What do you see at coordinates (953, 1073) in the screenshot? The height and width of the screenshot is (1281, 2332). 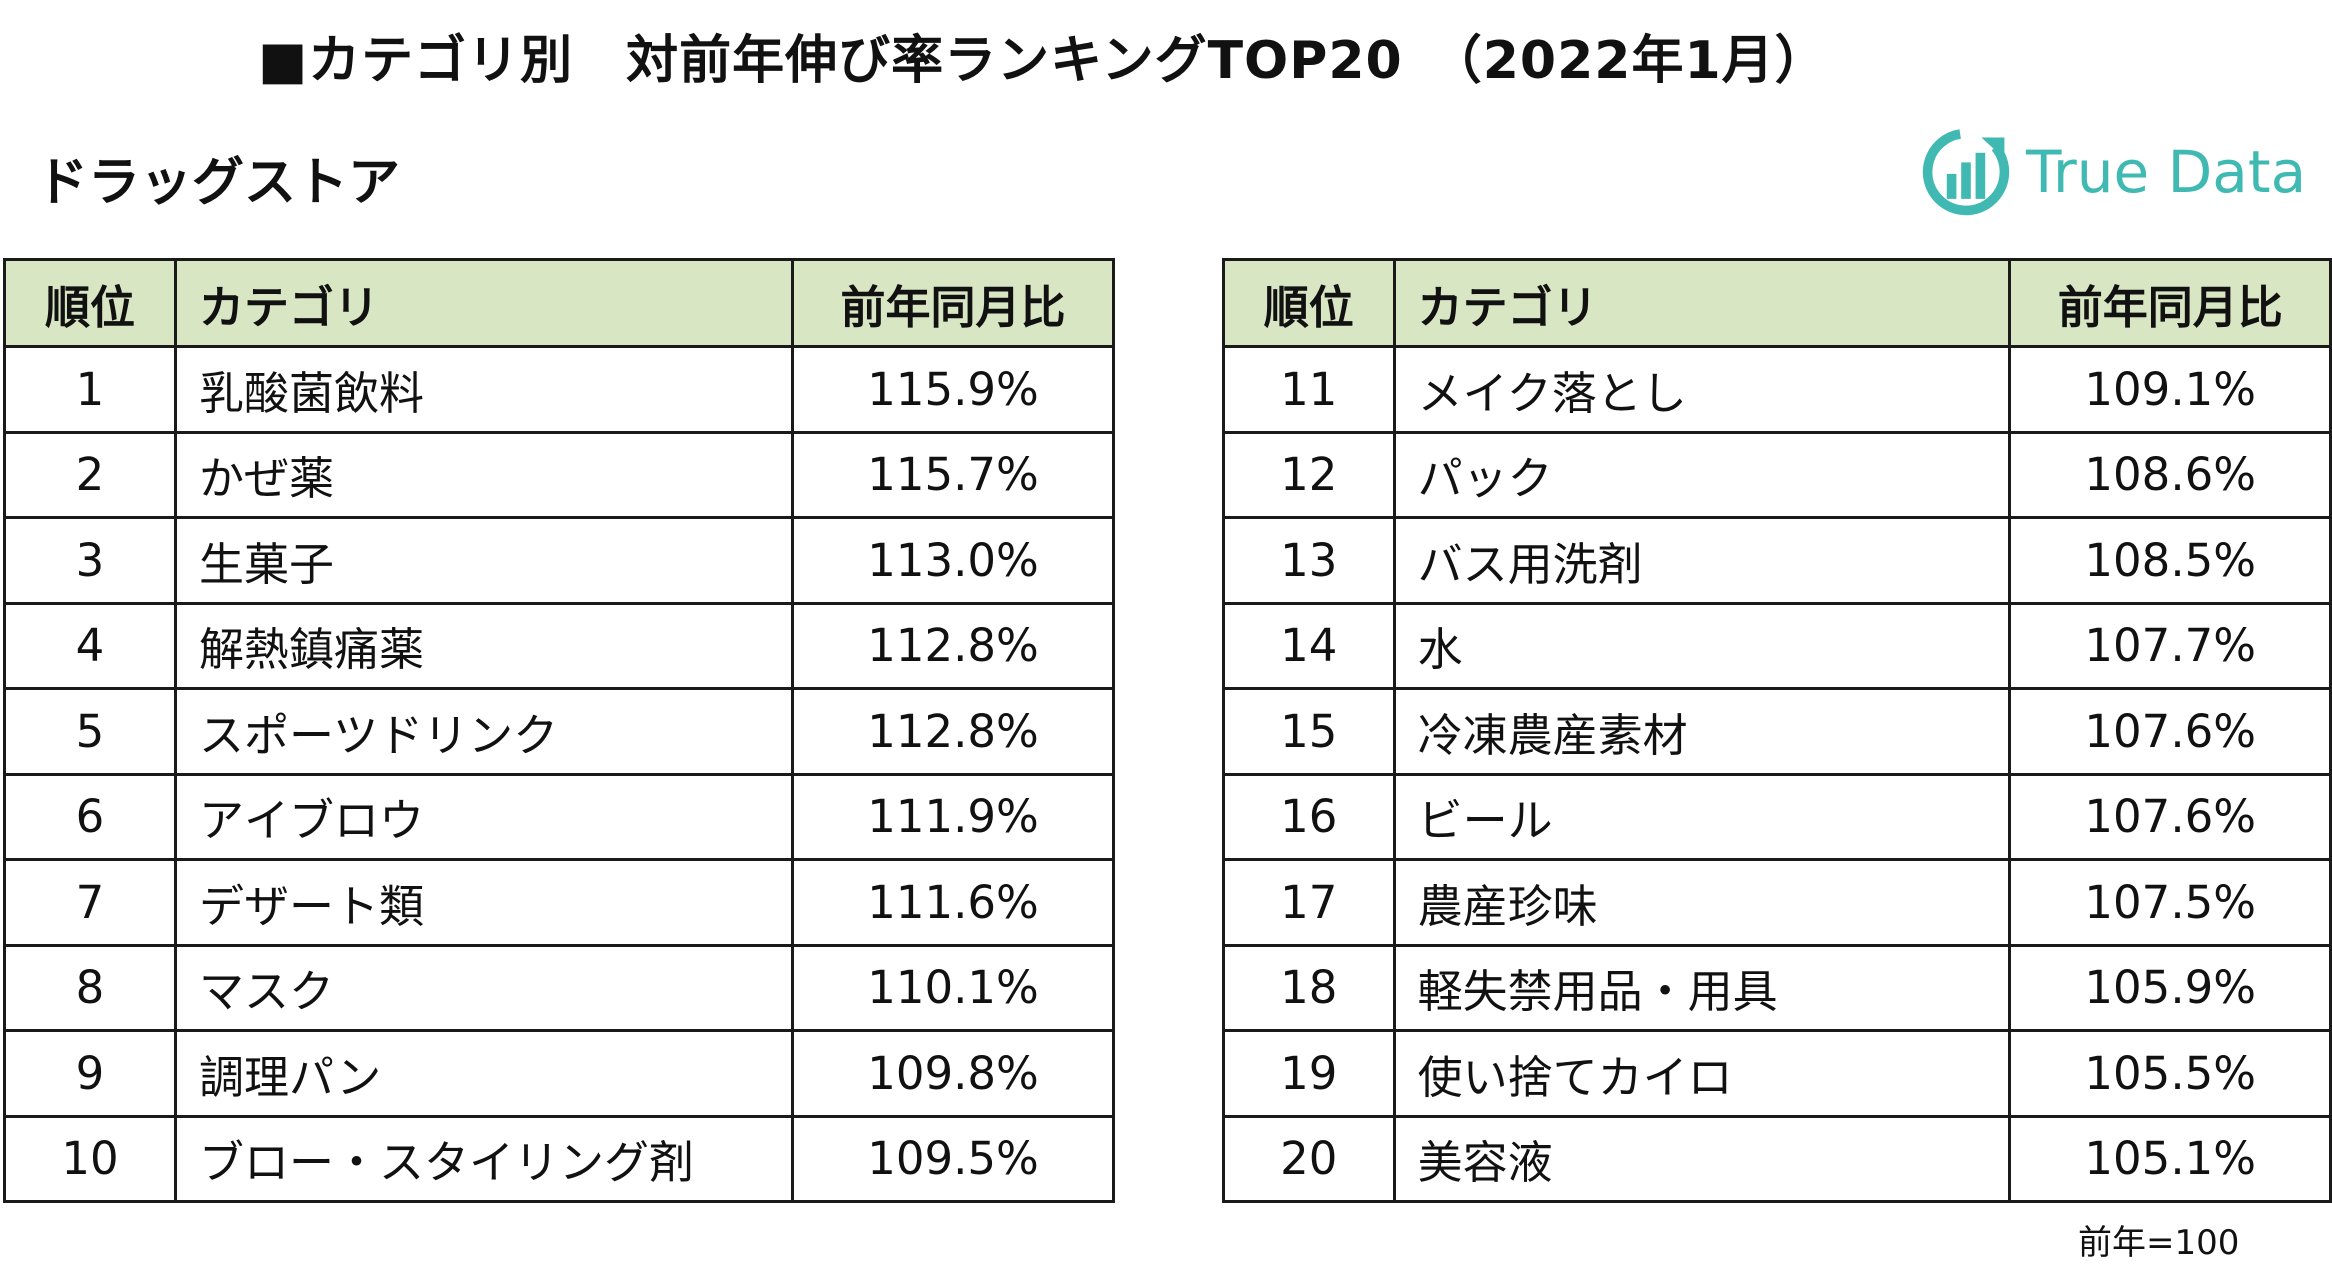 I see `ratio-cell: 109.8%` at bounding box center [953, 1073].